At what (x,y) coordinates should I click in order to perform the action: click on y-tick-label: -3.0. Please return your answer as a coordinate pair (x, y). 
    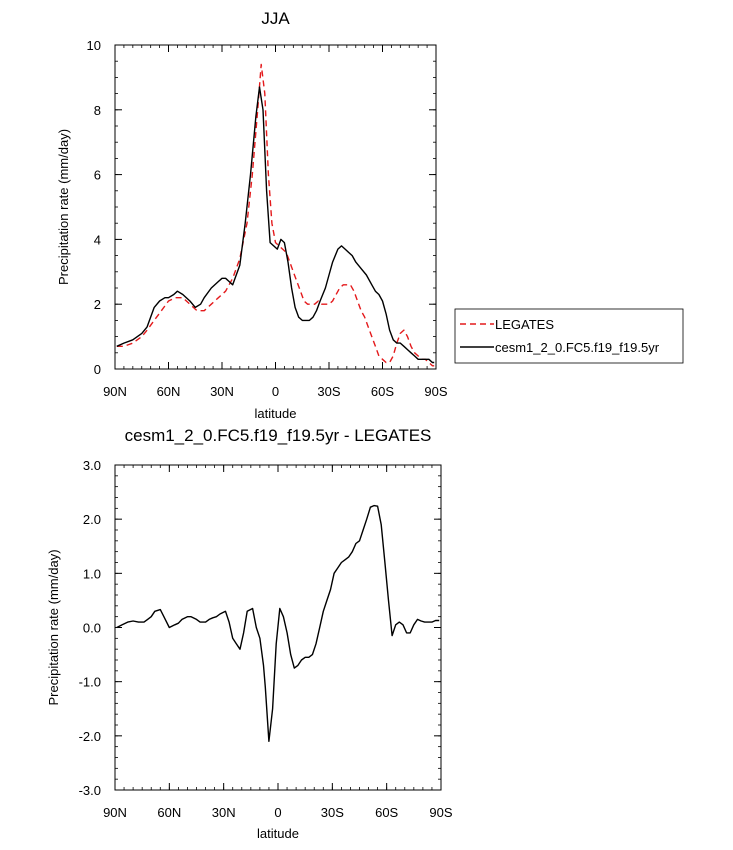
    Looking at the image, I should click on (90, 790).